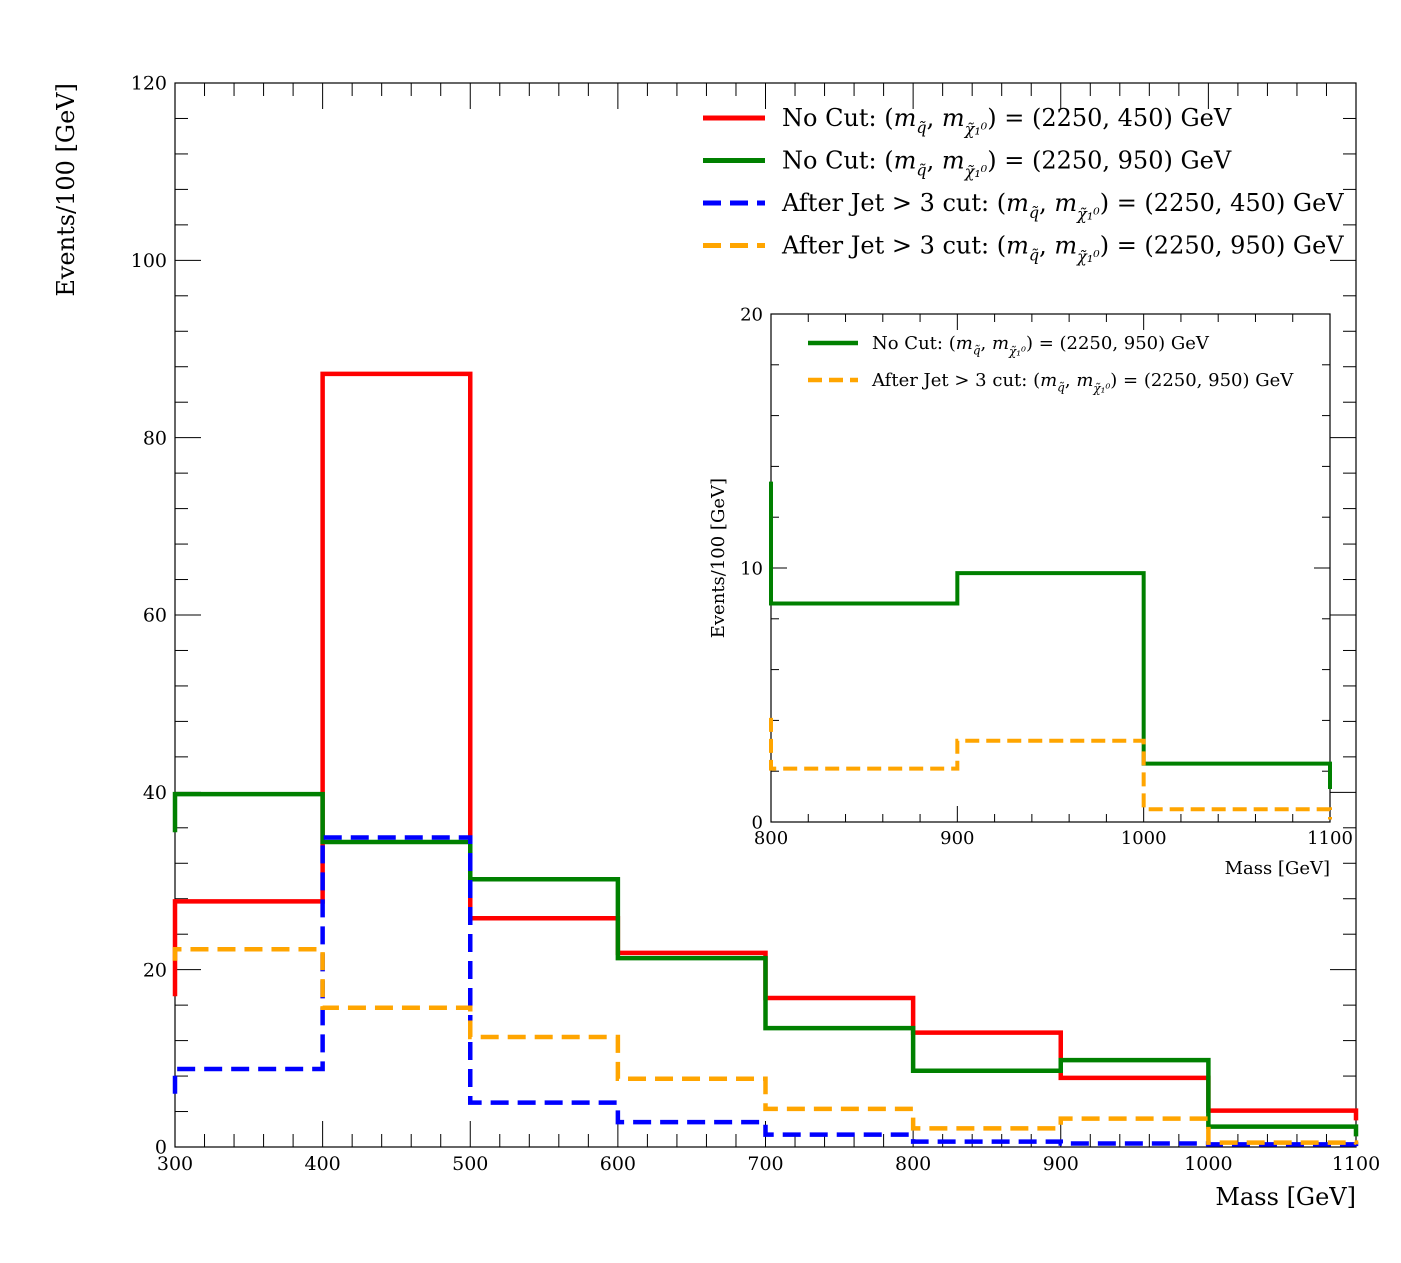  I want to click on legend-entry-0: No Cut: (mq̃, mχ̃₁⁰) = (2250, 950) GeV, so click(1041, 345).